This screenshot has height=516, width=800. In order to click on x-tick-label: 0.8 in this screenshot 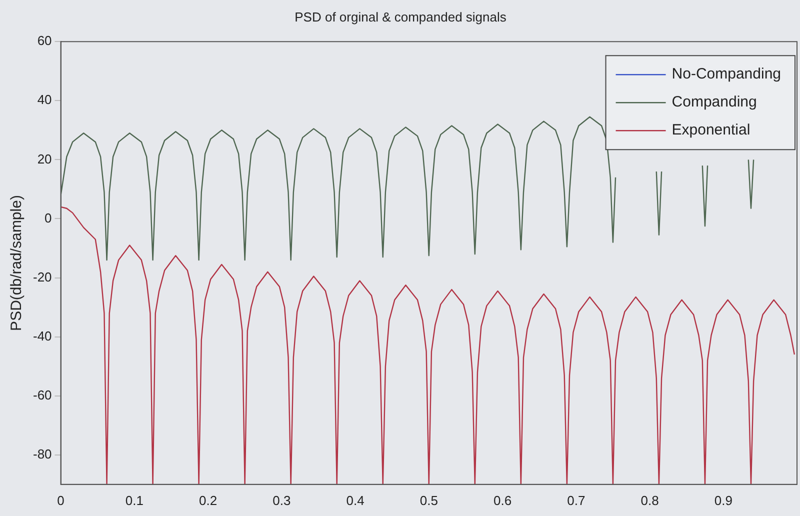, I will do `click(649, 500)`.